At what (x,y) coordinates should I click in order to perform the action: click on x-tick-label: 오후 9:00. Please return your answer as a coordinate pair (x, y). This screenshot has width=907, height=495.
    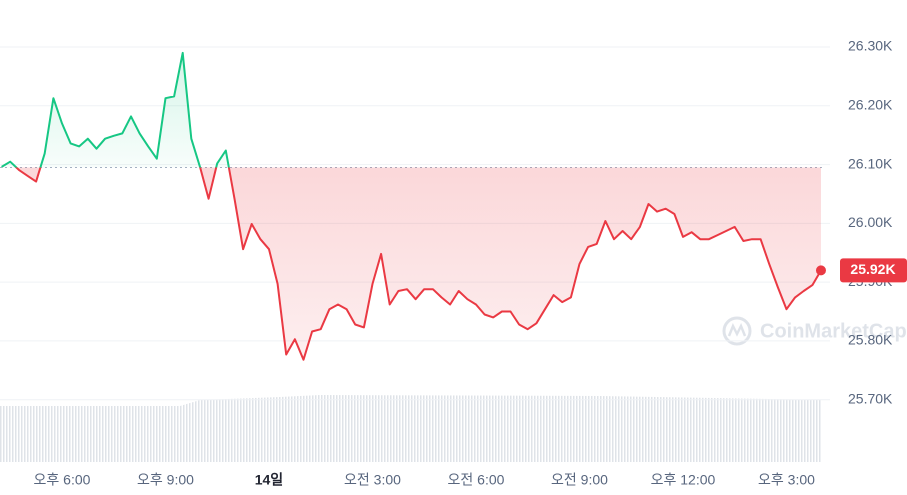
    Looking at the image, I should click on (165, 480).